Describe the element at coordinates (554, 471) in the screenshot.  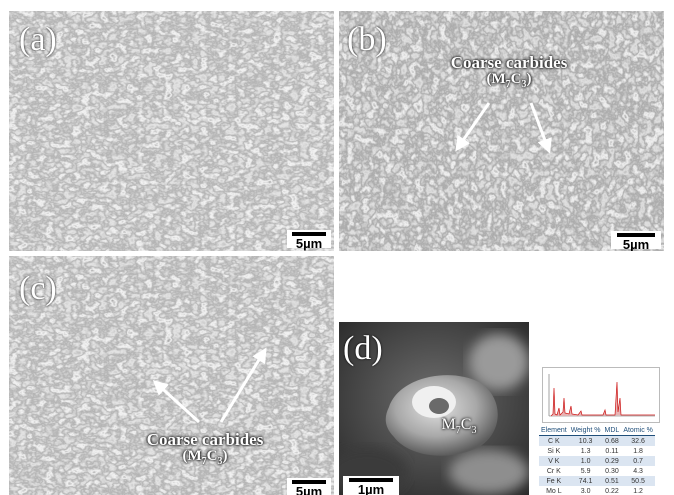
I see `eds-cell: Cr K` at that location.